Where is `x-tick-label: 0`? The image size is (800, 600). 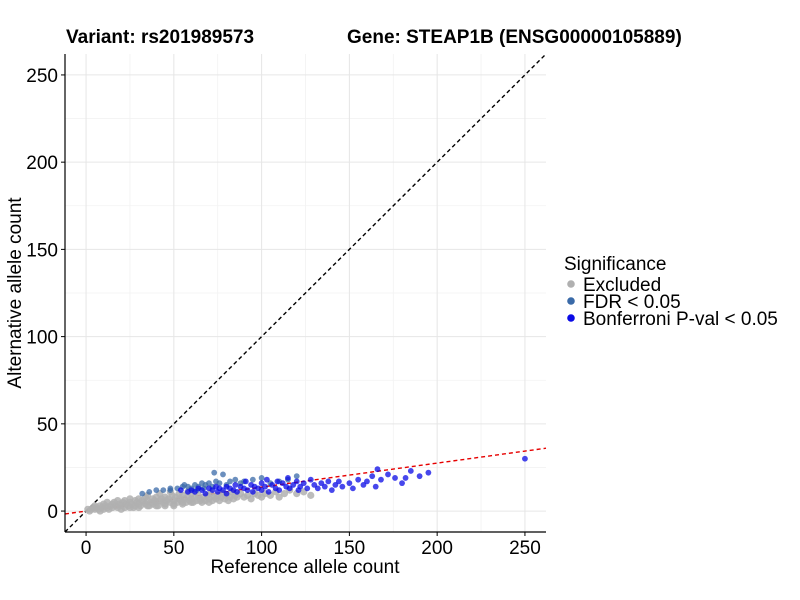
x-tick-label: 0 is located at coordinates (86, 548).